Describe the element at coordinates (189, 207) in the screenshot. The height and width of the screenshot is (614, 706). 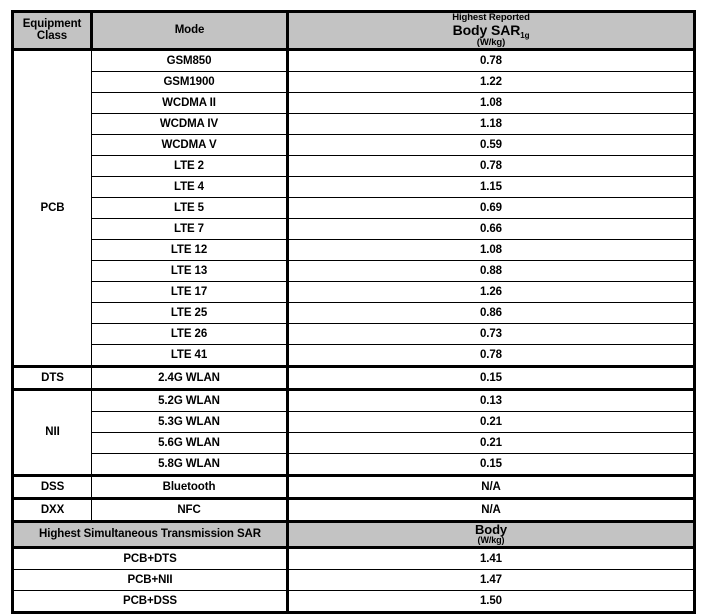
I see `mode-cell: LTE 5` at that location.